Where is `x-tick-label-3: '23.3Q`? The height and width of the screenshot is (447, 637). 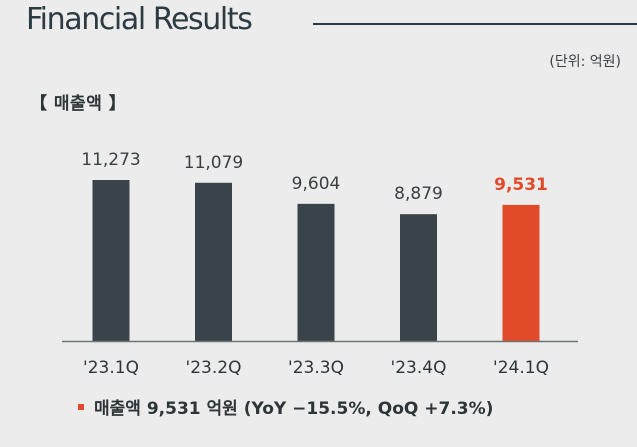 x-tick-label-3: '23.3Q is located at coordinates (316, 368).